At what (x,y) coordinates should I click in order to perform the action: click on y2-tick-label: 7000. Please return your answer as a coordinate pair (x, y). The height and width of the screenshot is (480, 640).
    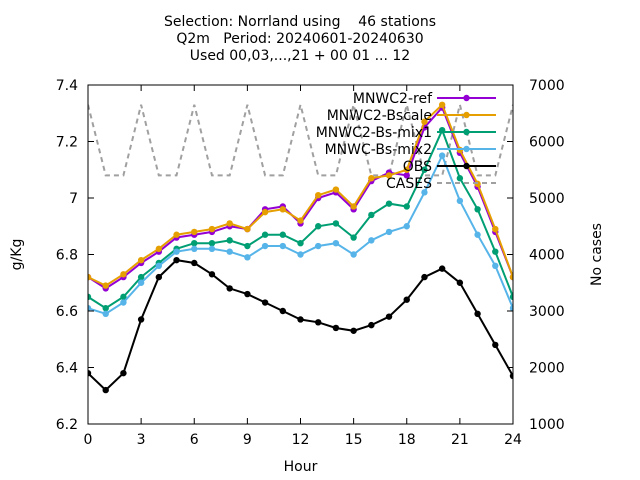
    Looking at the image, I should click on (547, 86).